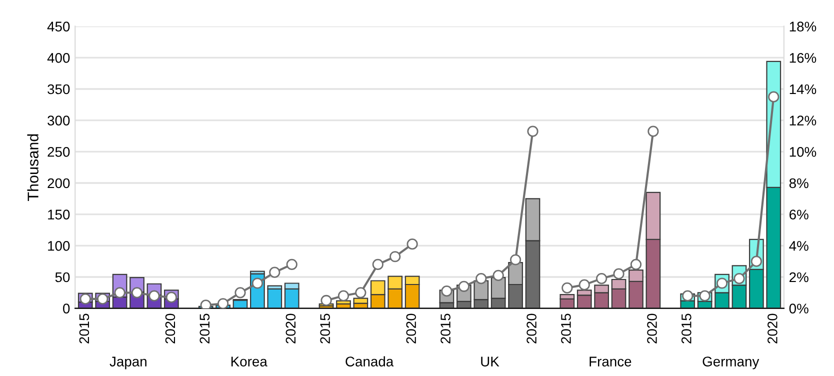 Image resolution: width=834 pixels, height=376 pixels. What do you see at coordinates (66, 309) in the screenshot?
I see `y-tick-label: 0` at bounding box center [66, 309].